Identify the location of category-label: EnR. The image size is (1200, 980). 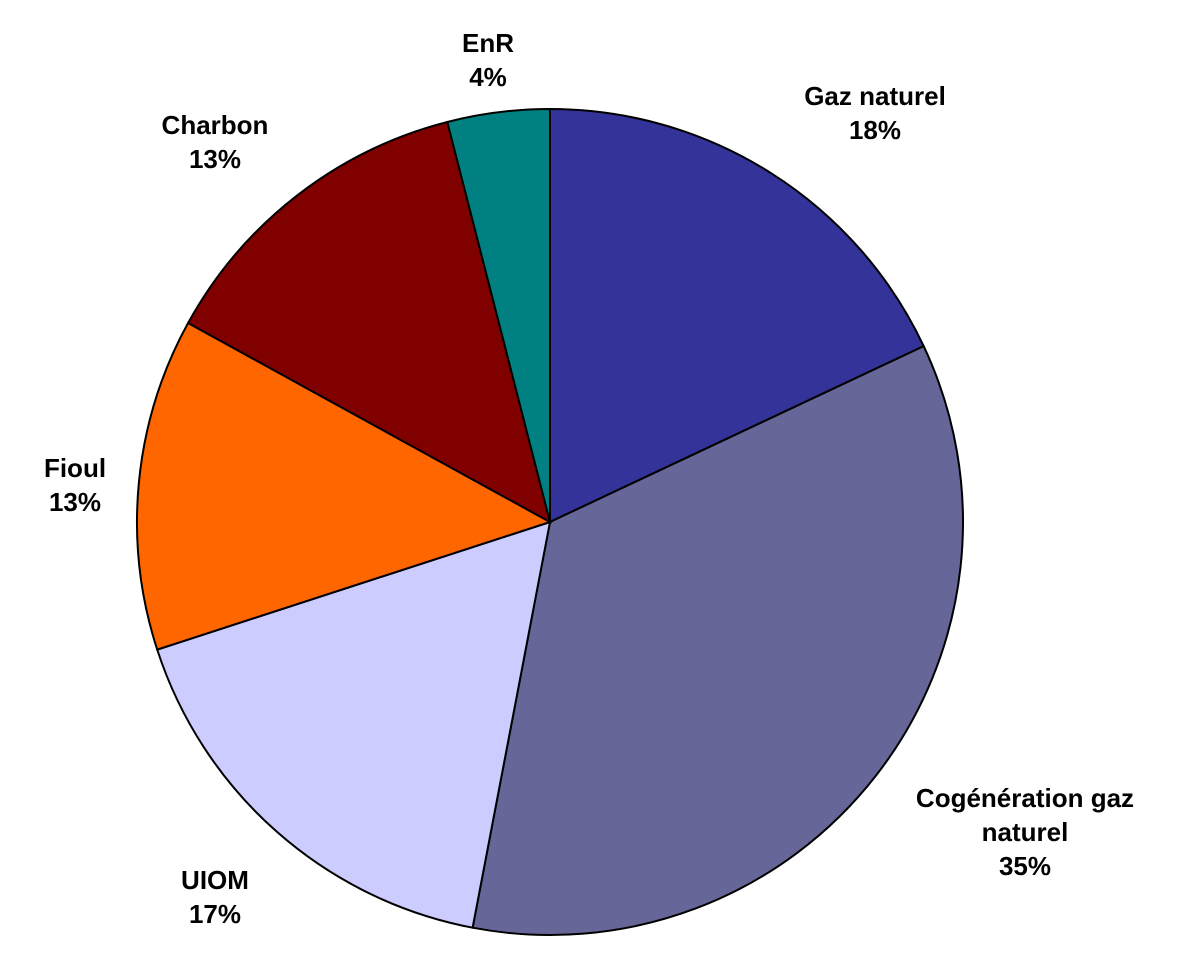
(488, 43).